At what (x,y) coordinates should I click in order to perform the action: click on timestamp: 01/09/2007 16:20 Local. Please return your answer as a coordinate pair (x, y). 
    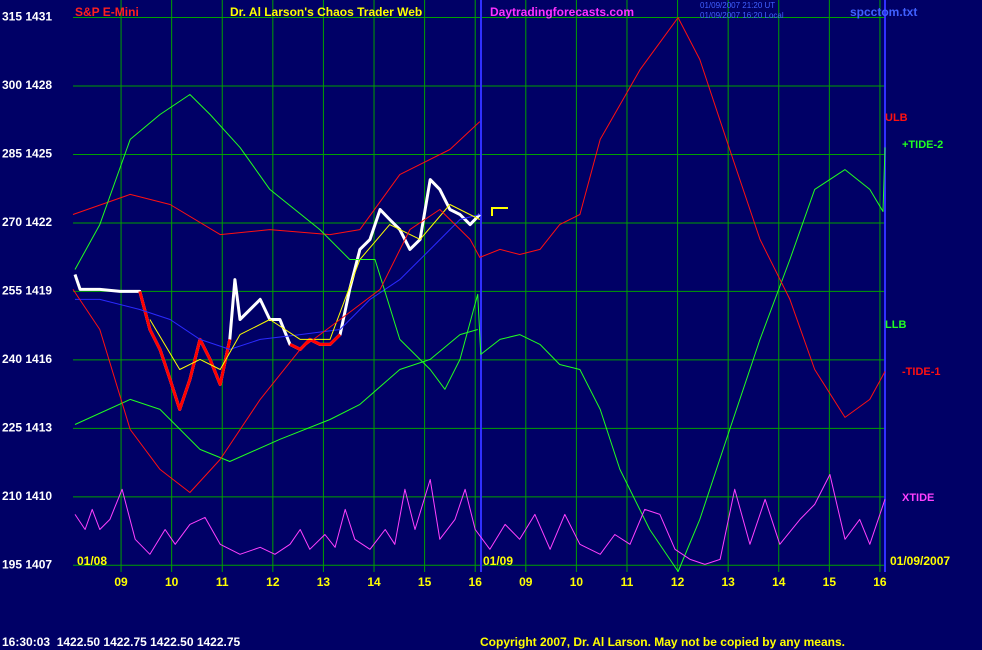
    Looking at the image, I should click on (742, 15).